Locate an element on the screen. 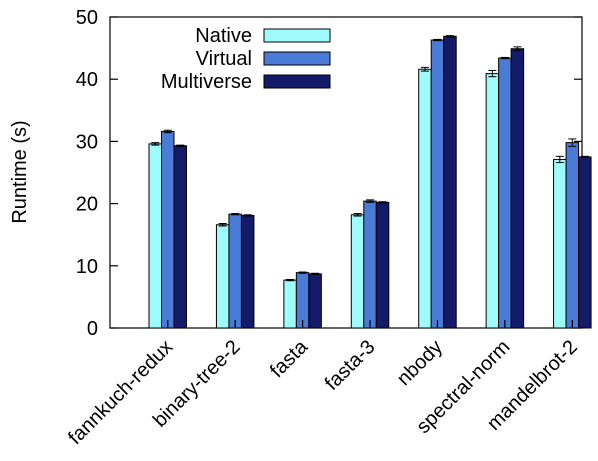 This screenshot has height=461, width=598. y-tick-label: 20 is located at coordinates (87, 205).